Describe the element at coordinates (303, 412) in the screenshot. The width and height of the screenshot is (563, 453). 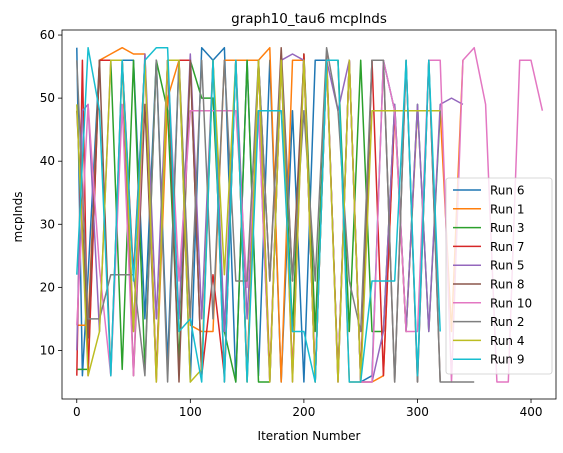
I see `x-tick-label: 200` at that location.